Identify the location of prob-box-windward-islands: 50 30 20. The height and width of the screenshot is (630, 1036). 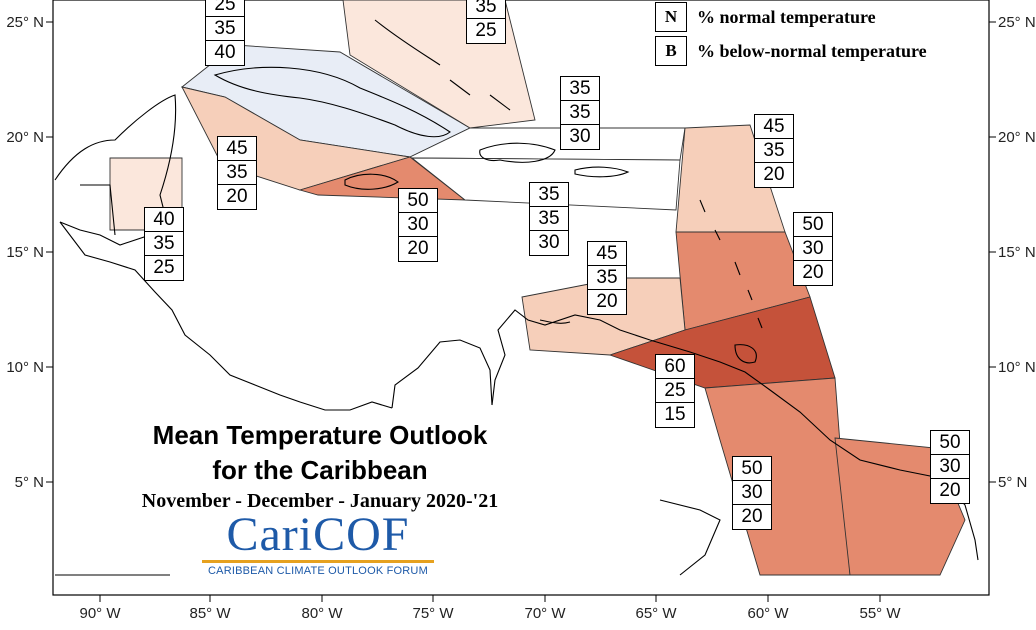
(813, 249).